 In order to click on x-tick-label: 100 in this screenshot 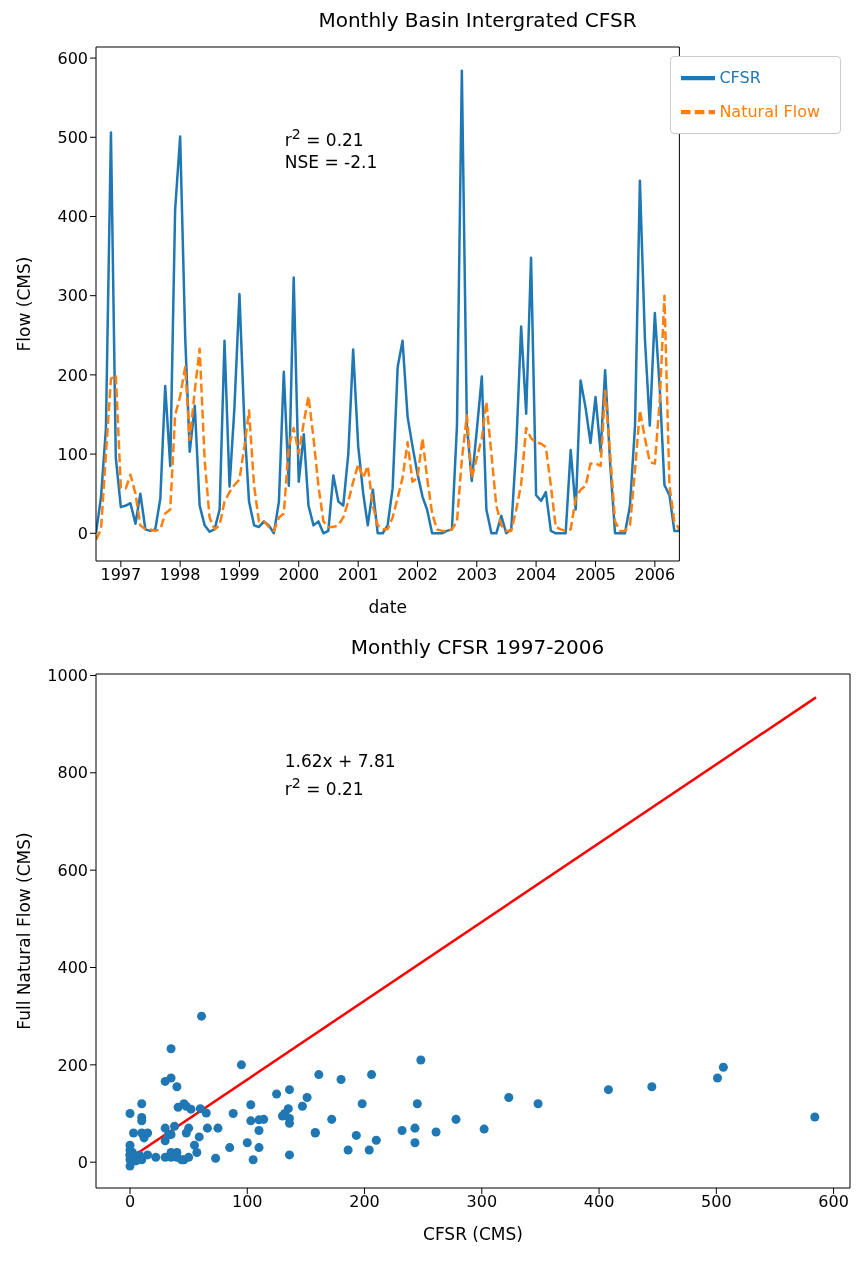, I will do `click(247, 1202)`.